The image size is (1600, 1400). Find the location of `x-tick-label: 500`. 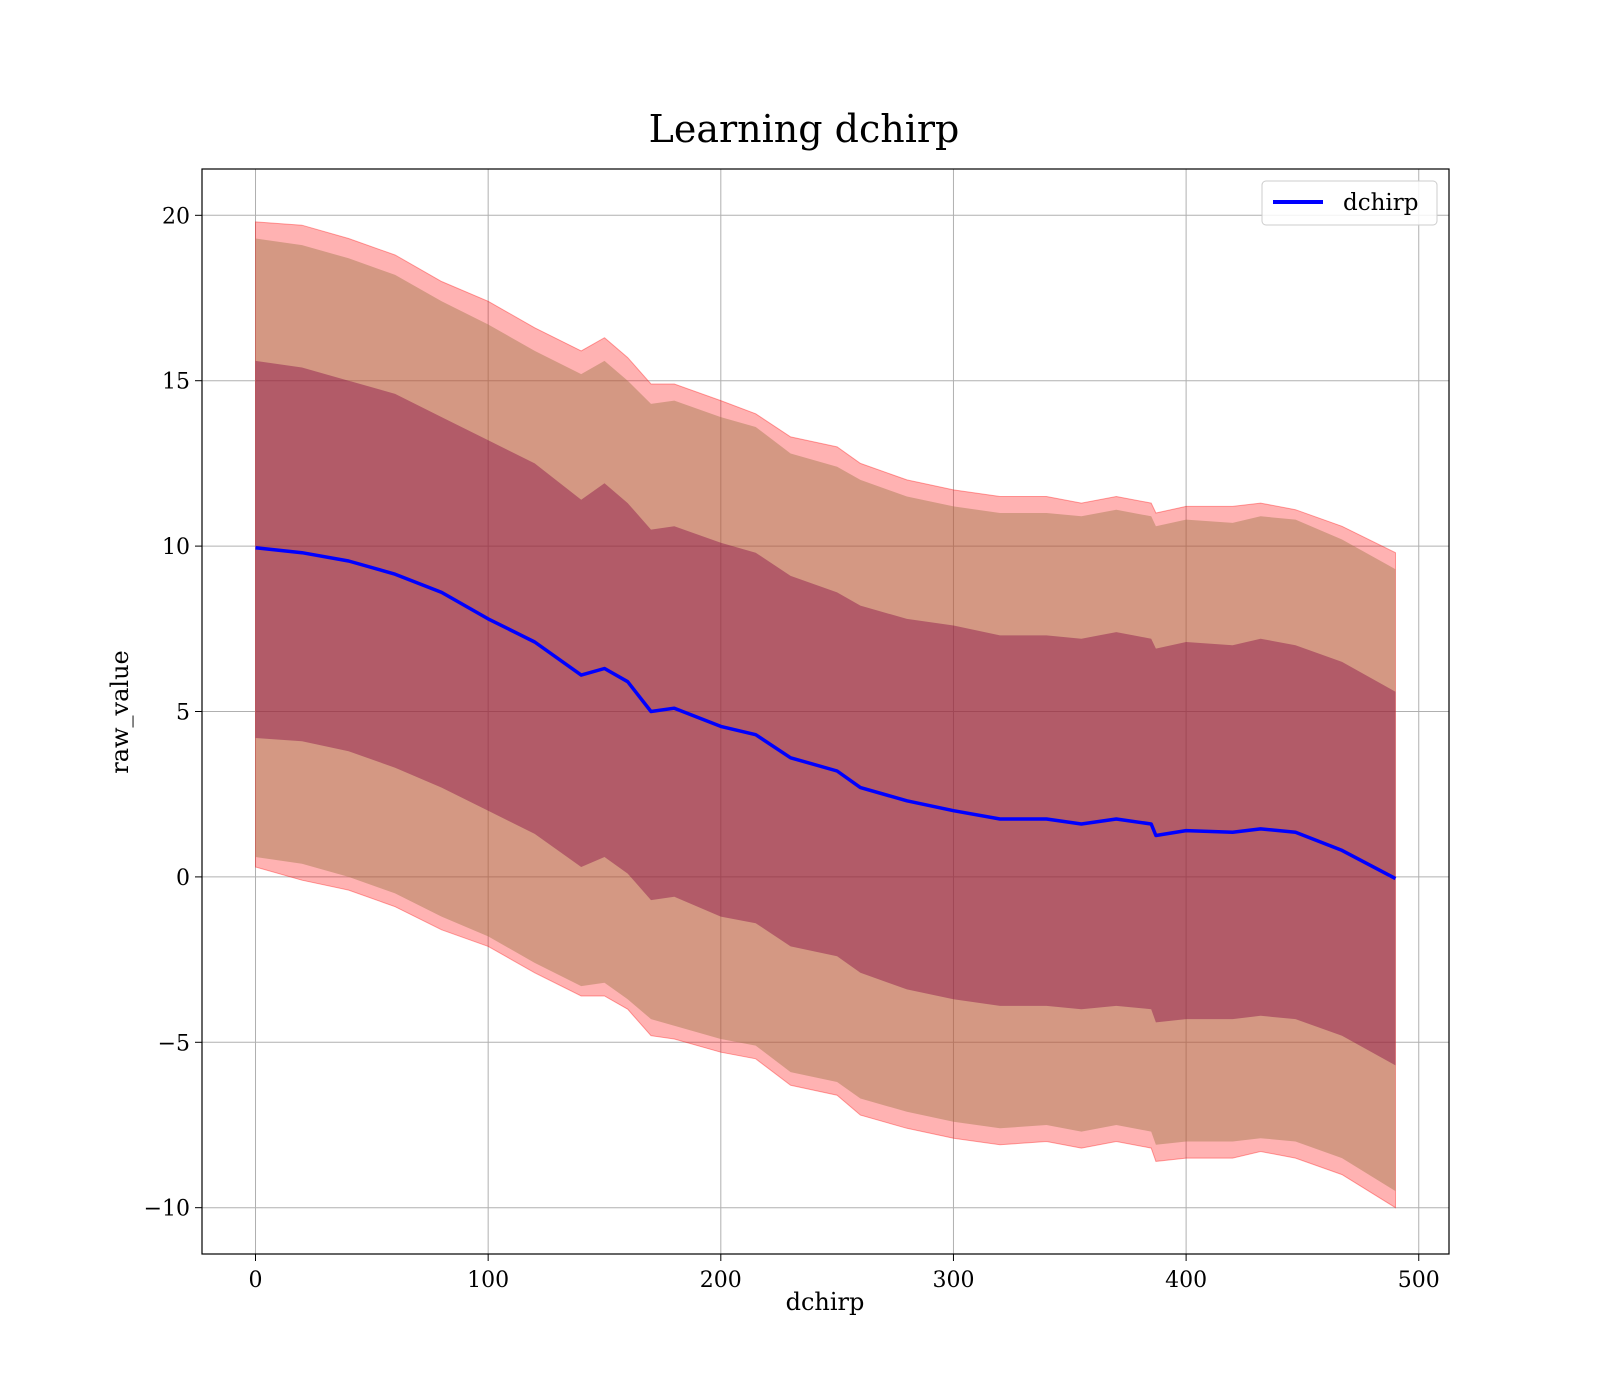

x-tick-label: 500 is located at coordinates (1419, 1280).